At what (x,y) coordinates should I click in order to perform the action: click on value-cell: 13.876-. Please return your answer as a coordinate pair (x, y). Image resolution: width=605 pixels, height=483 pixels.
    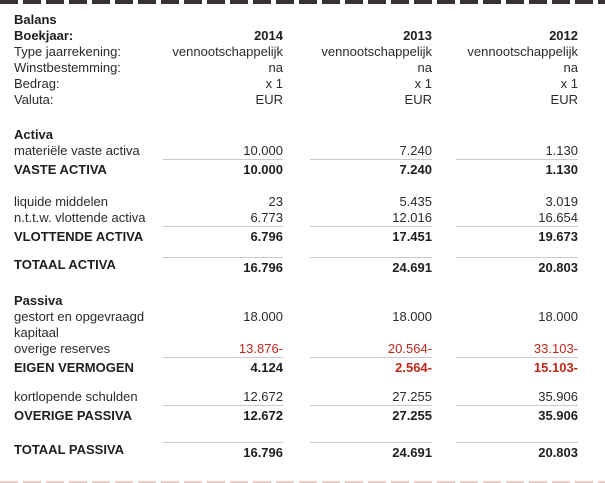
    Looking at the image, I should click on (223, 349).